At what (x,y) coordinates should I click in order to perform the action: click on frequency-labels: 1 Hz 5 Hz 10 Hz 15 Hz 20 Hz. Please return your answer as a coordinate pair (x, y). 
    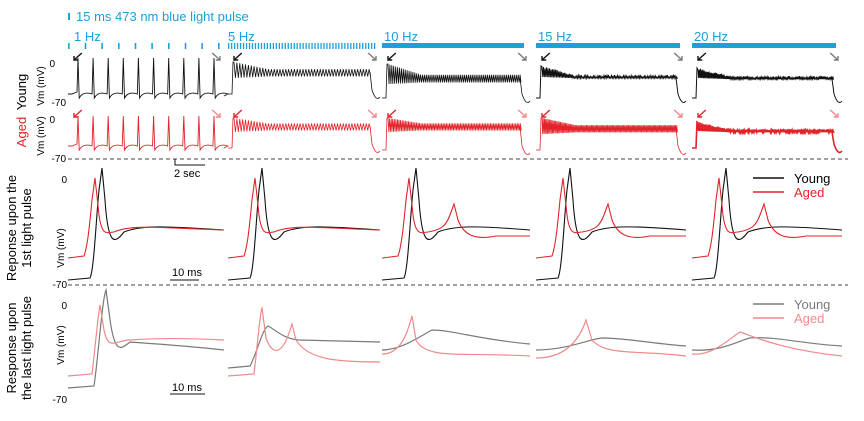
    Looking at the image, I should click on (401, 36).